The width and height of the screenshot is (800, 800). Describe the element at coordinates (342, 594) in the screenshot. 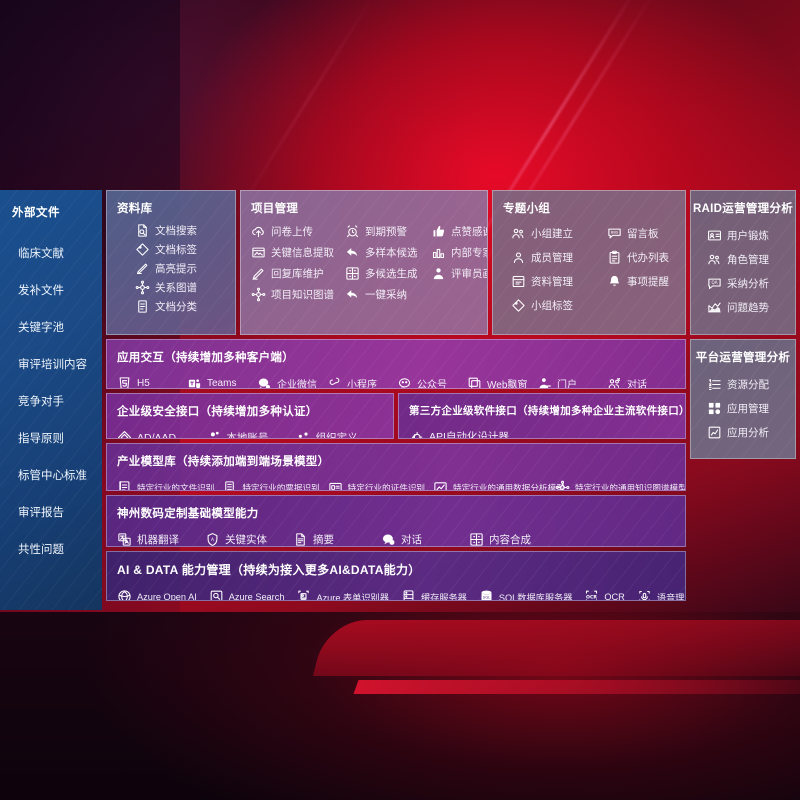

I see `ai-data-item: Azure 表单识别器` at that location.